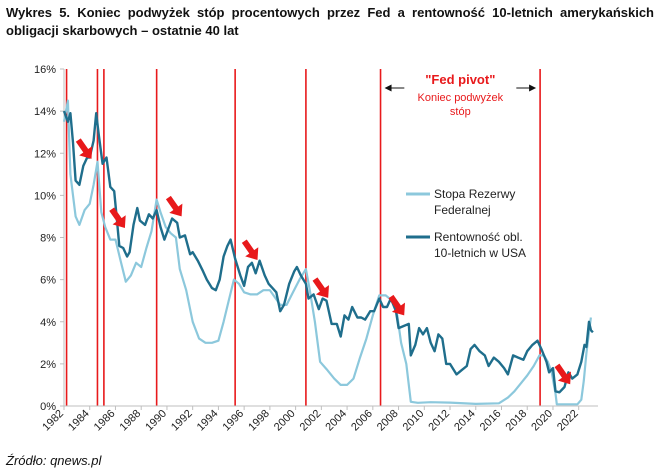 The height and width of the screenshot is (476, 660). I want to click on x-tick-label: 2006, so click(362, 421).